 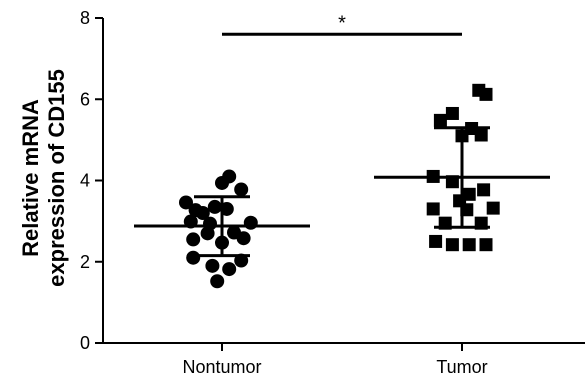 What do you see at coordinates (221, 367) in the screenshot?
I see `x-tick-label: Nontumor` at bounding box center [221, 367].